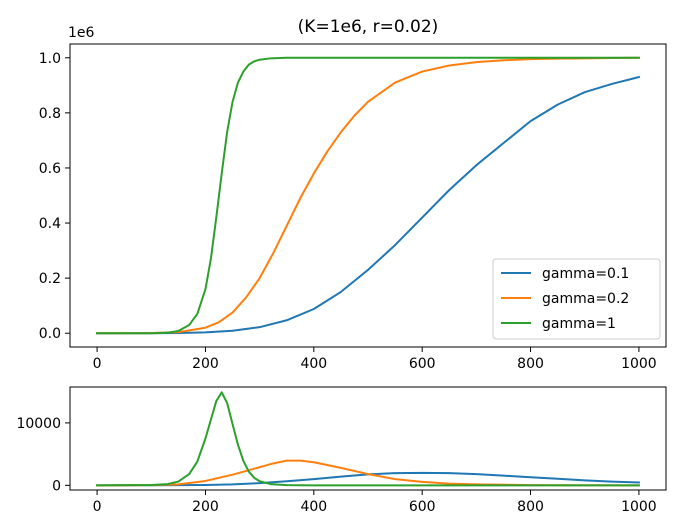 The height and width of the screenshot is (528, 699). What do you see at coordinates (97, 507) in the screenshot?
I see `bottom-x-tick-label: 0` at bounding box center [97, 507].